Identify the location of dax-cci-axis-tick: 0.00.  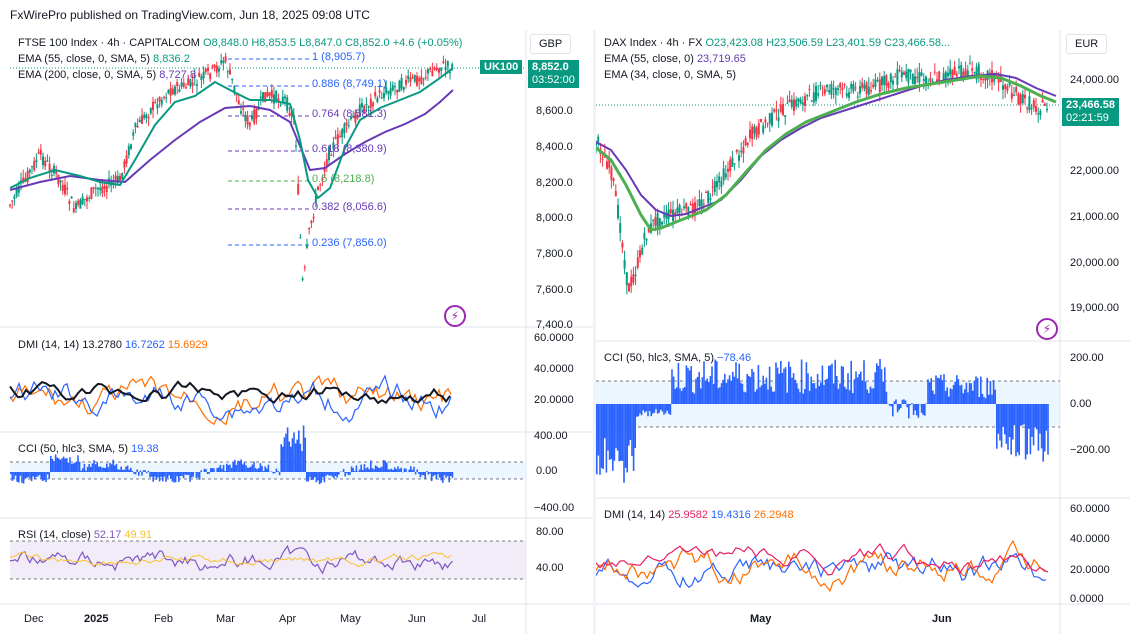
(1081, 404).